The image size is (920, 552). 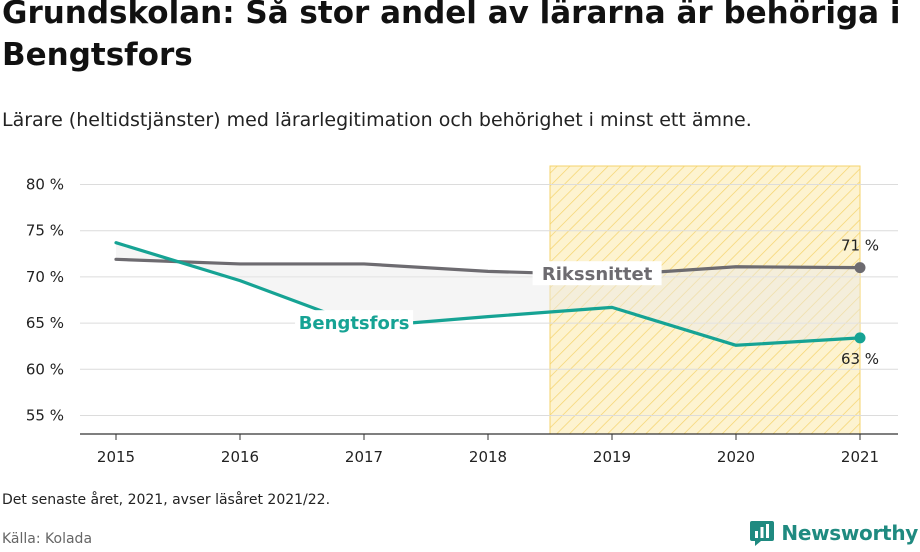 I want to click on x-tick-label: 2021, so click(x=860, y=457).